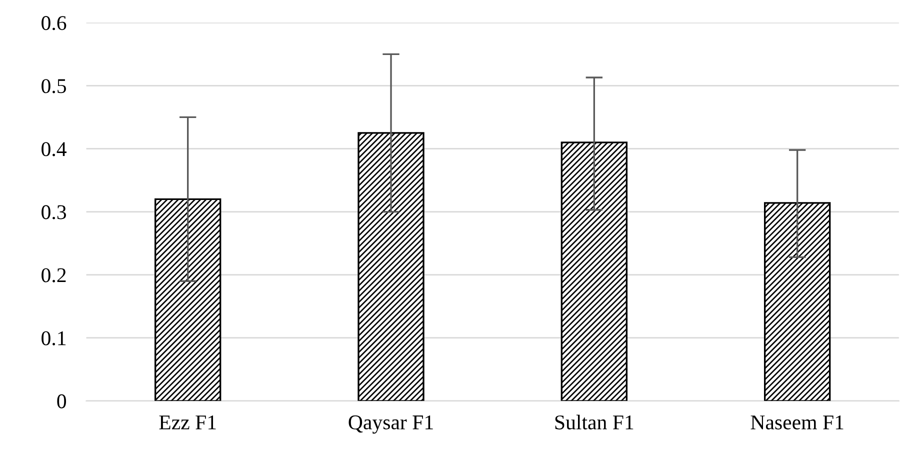 Image resolution: width=908 pixels, height=453 pixels. What do you see at coordinates (61, 401) in the screenshot?
I see `y-tick-label: 0` at bounding box center [61, 401].